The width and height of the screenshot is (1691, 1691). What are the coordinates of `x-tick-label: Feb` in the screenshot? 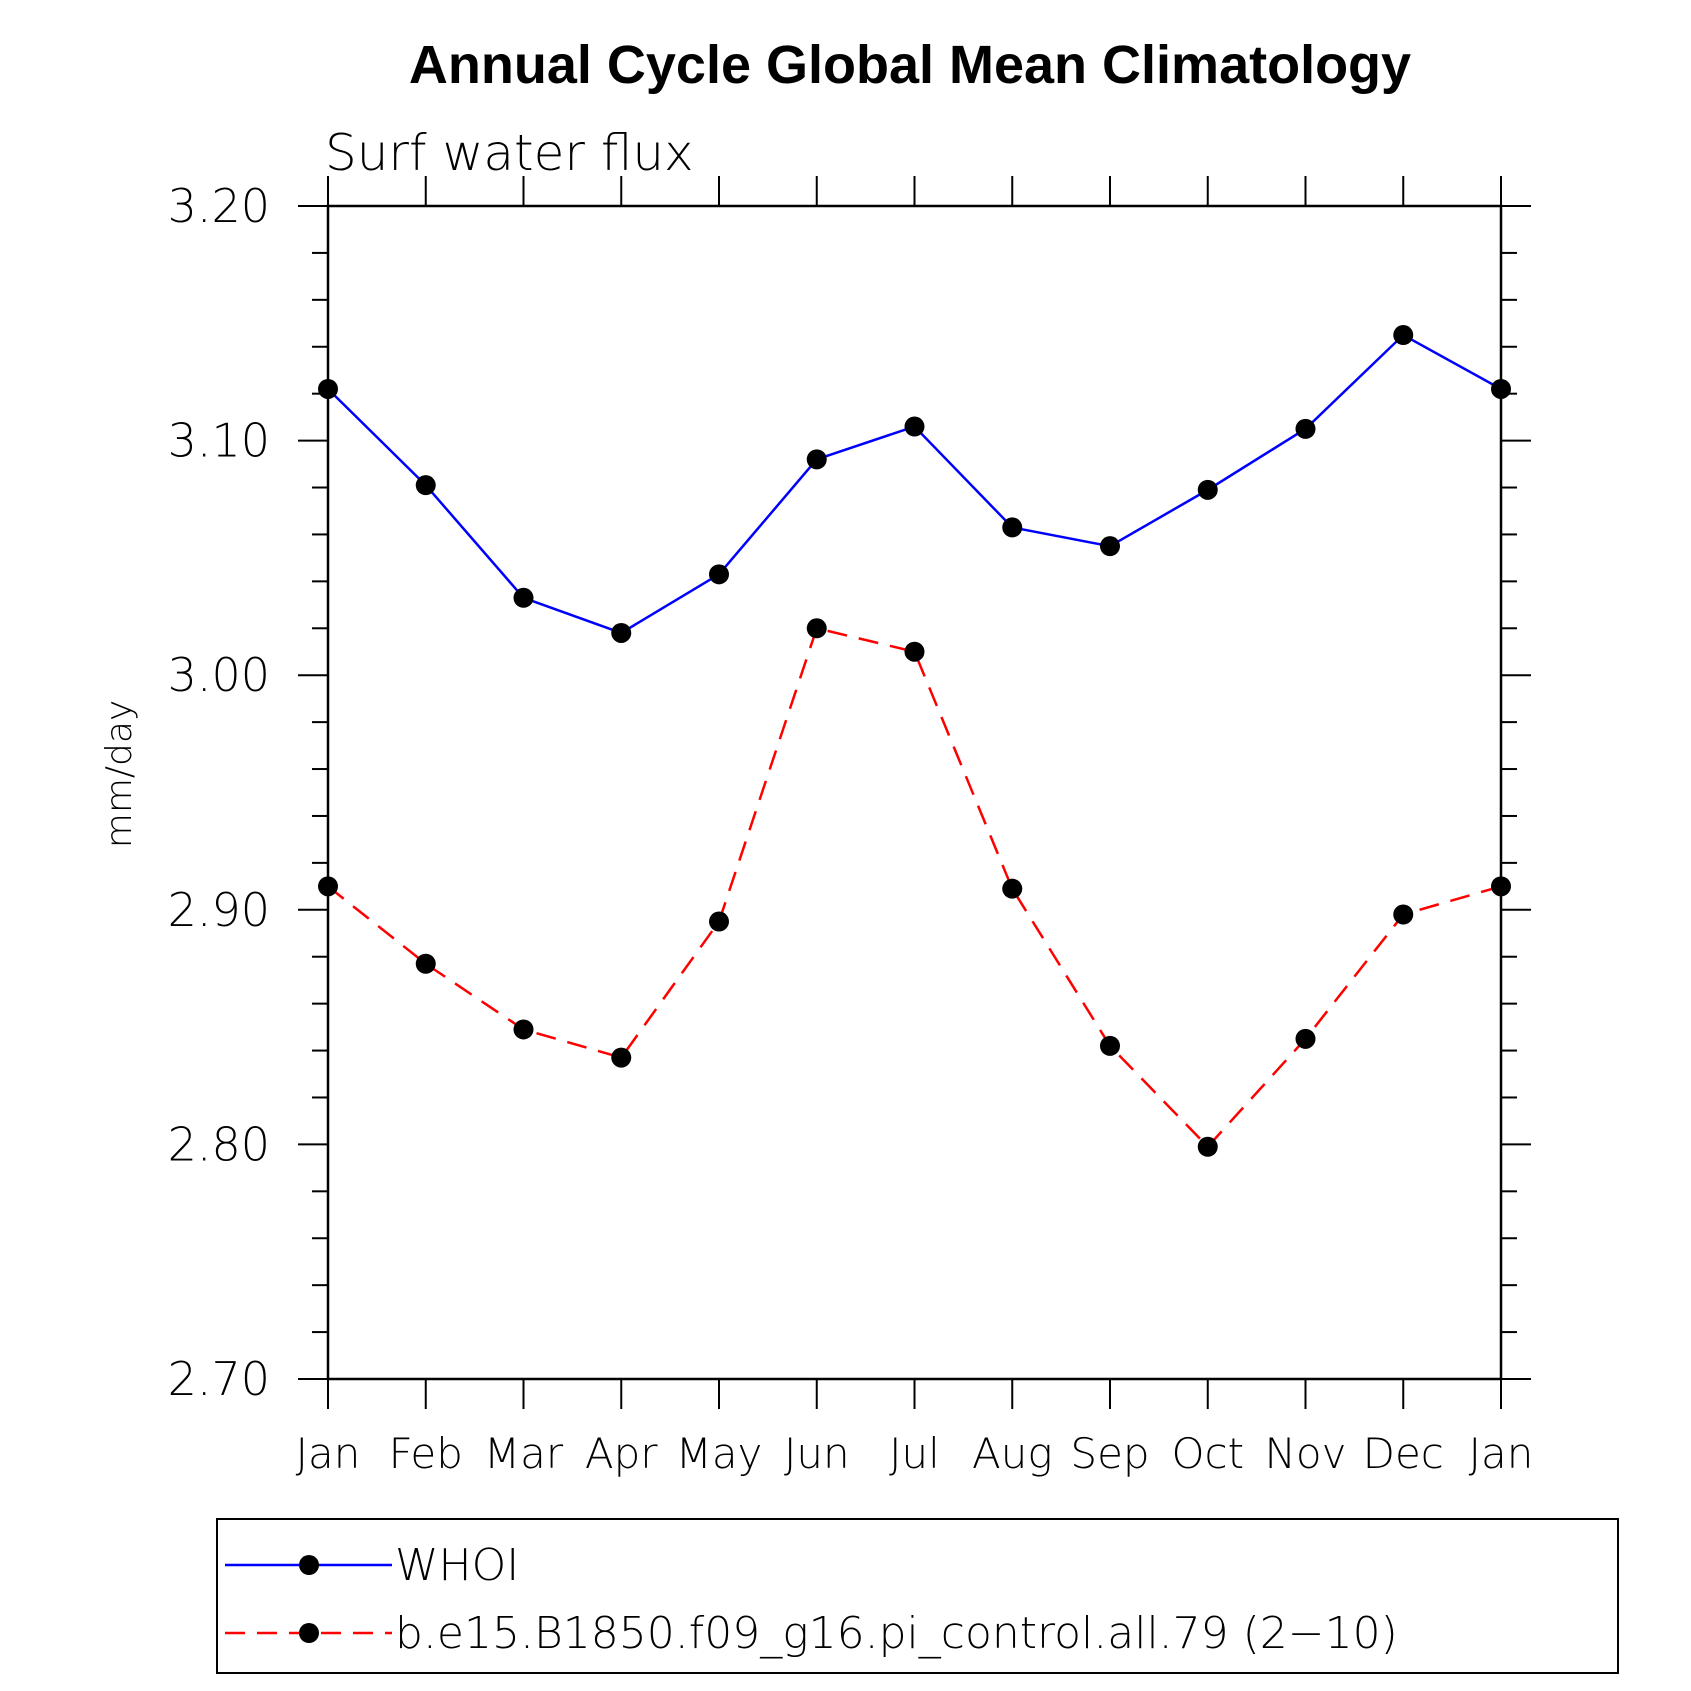 It's located at (426, 1453).